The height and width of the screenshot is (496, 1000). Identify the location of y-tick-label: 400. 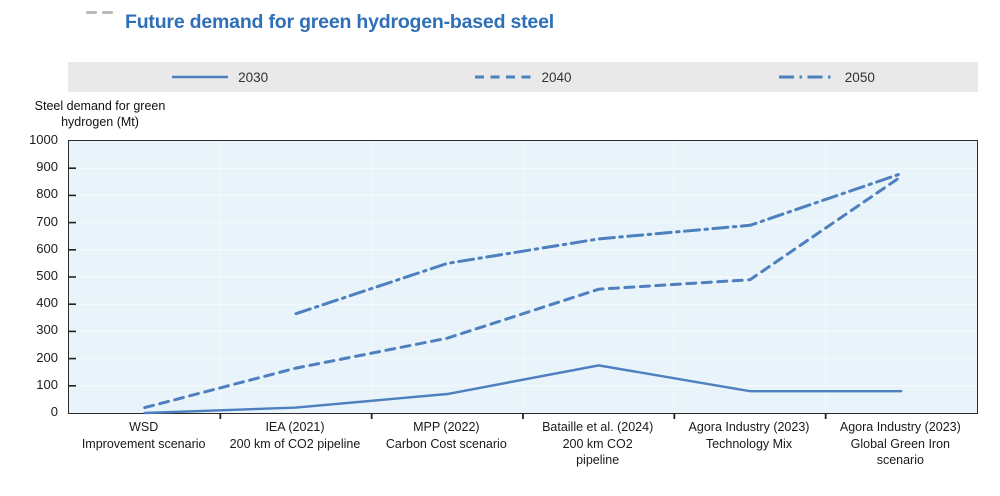
(47, 303).